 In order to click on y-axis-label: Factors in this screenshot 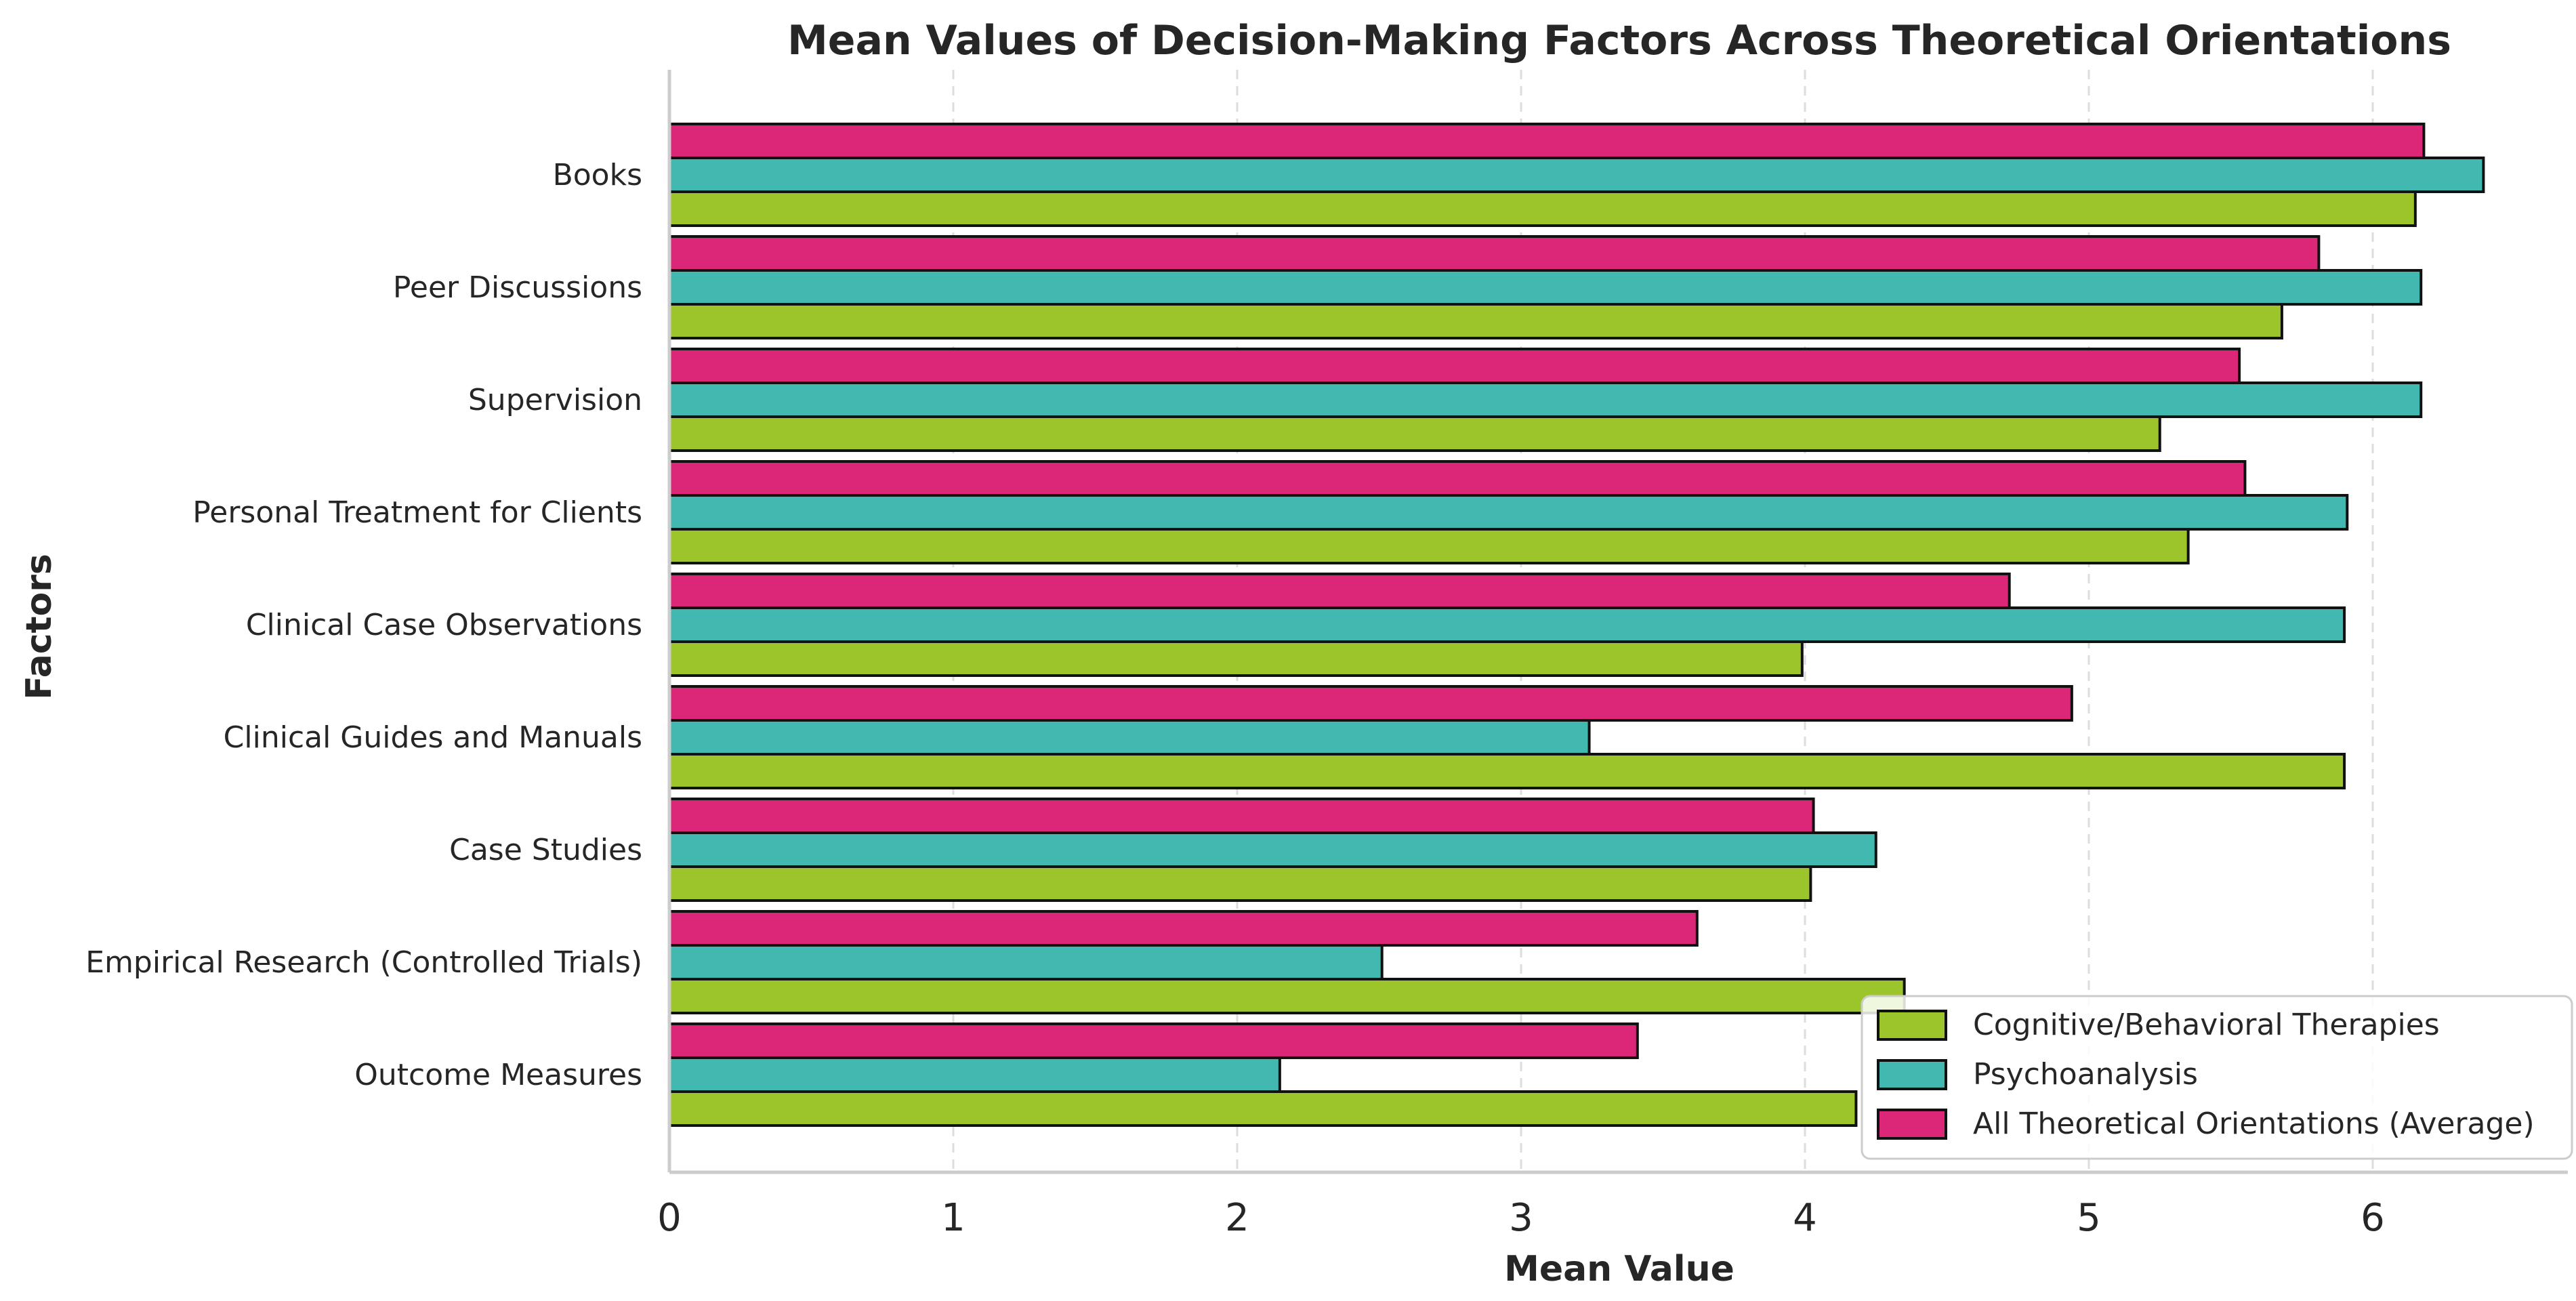, I will do `click(39, 627)`.